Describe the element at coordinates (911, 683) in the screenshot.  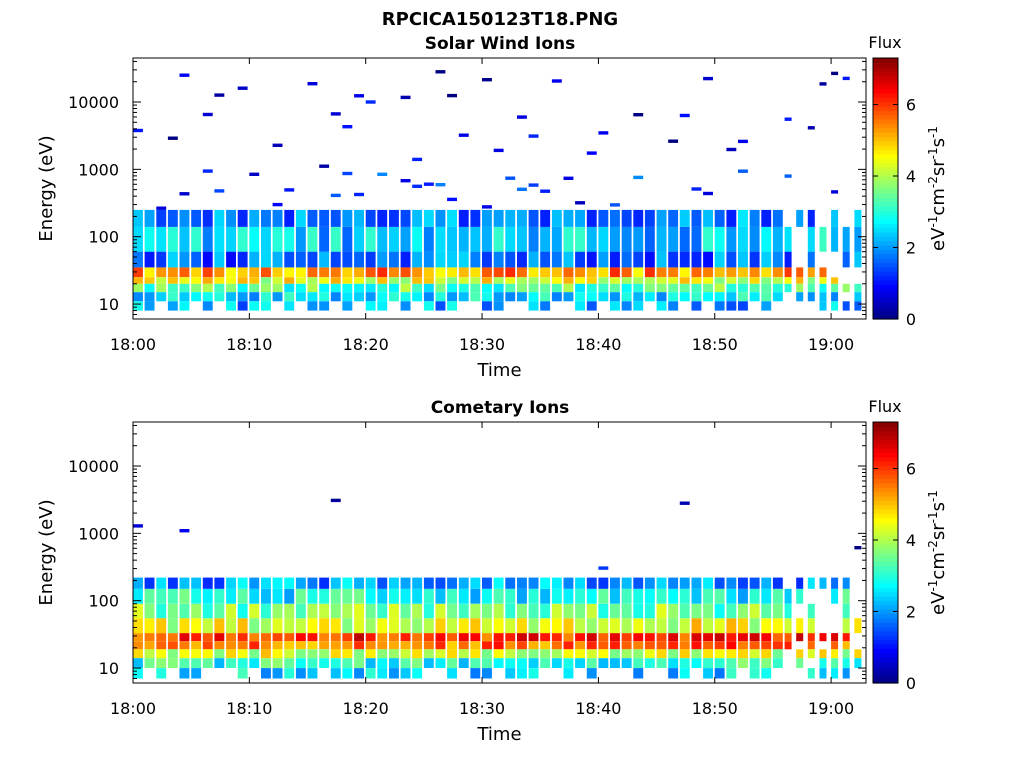
I see `colorbar-tick-label: 0` at that location.